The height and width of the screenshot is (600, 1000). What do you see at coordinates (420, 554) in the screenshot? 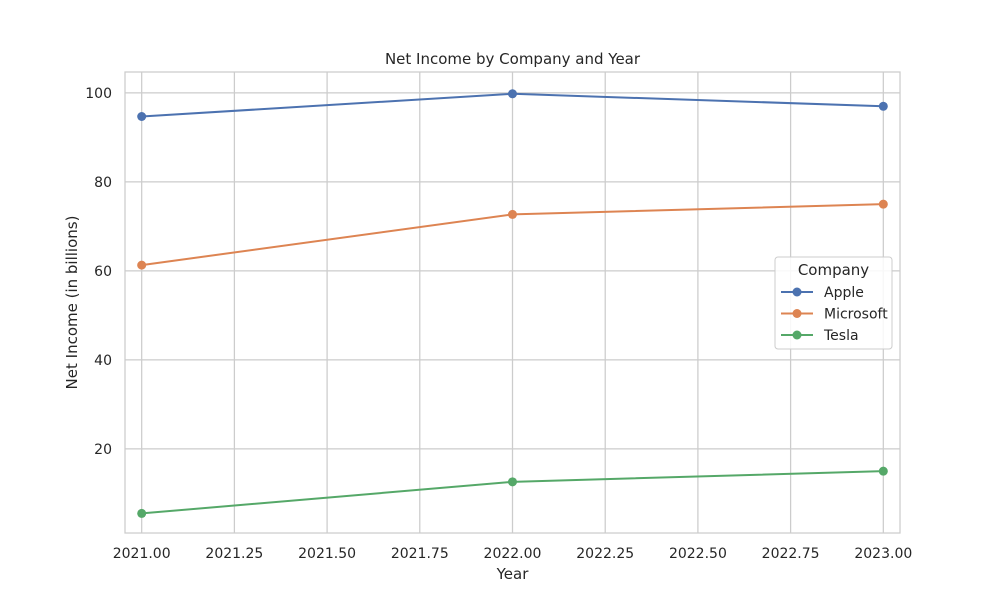
I see `x-tick-label: 2021.75` at bounding box center [420, 554].